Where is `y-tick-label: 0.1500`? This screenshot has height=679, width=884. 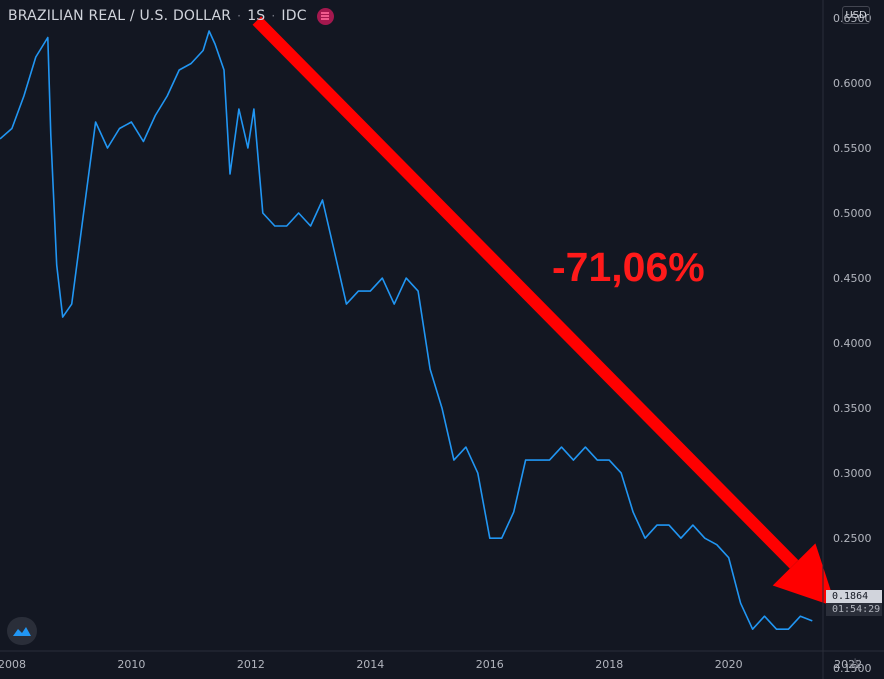
y-tick-label: 0.1500 is located at coordinates (852, 668).